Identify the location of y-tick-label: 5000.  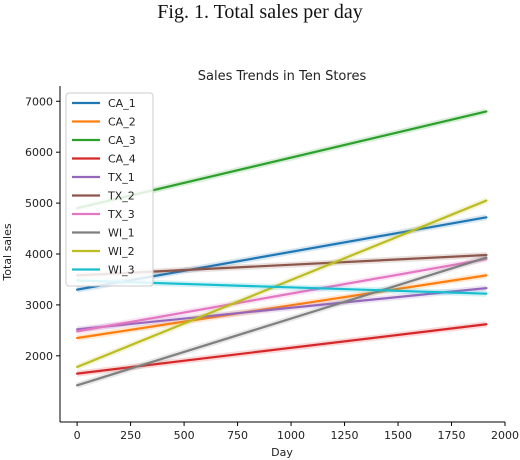
(39, 203).